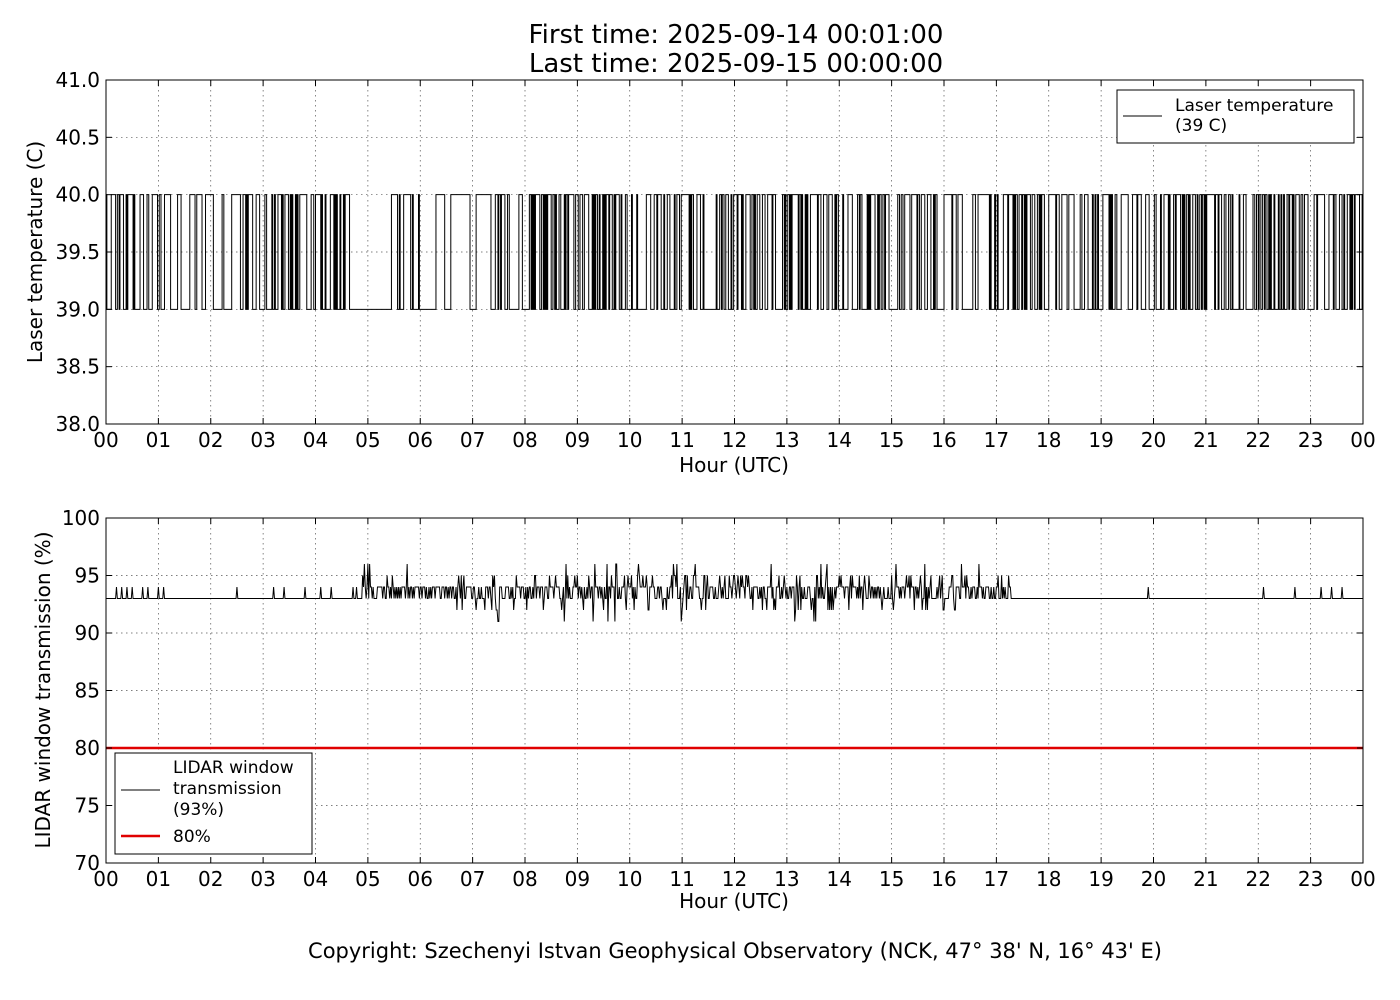 The width and height of the screenshot is (1400, 1000). I want to click on bottom-x-tick-label: 16, so click(943, 879).